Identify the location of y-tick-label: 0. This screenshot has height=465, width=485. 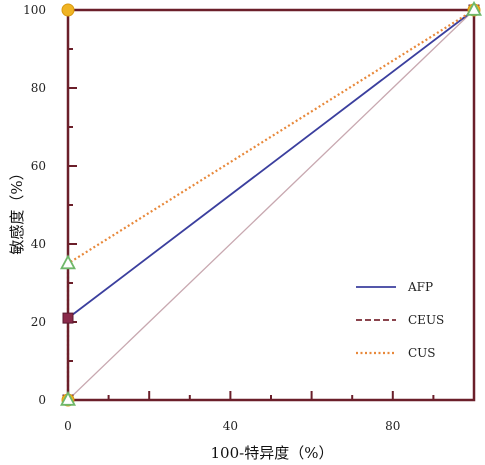
(42, 400).